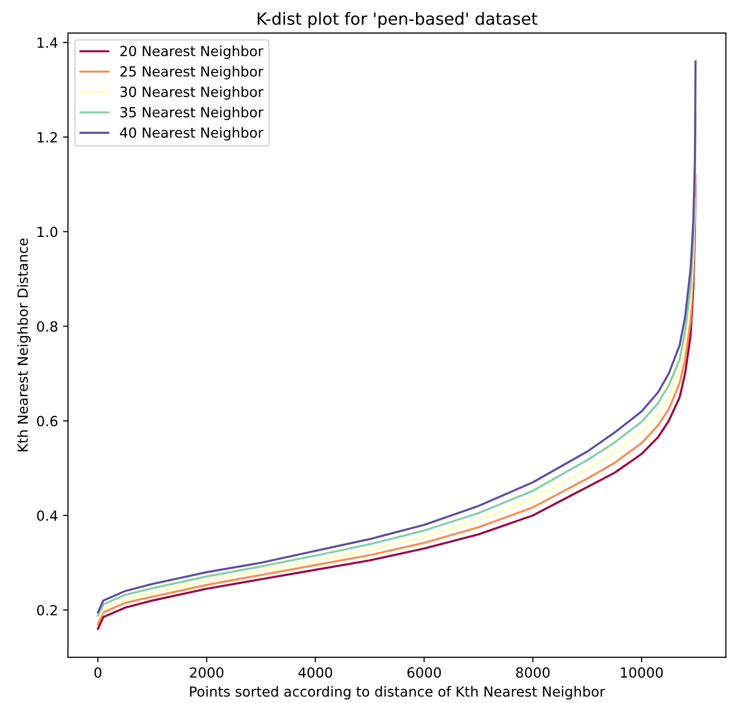  What do you see at coordinates (24, 345) in the screenshot?
I see `y-axis-title: Kth Nearest Neighbor Distance` at bounding box center [24, 345].